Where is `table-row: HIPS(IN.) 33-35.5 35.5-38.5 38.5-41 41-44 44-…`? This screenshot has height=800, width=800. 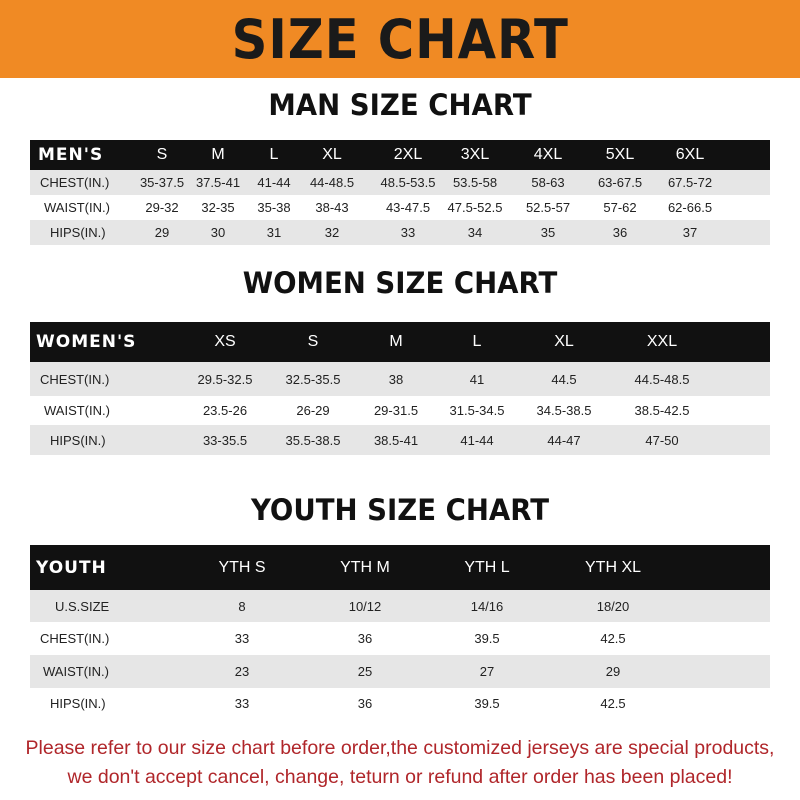 table-row: HIPS(IN.) 33-35.5 35.5-38.5 38.5-41 41-44 44-… is located at coordinates (400, 440).